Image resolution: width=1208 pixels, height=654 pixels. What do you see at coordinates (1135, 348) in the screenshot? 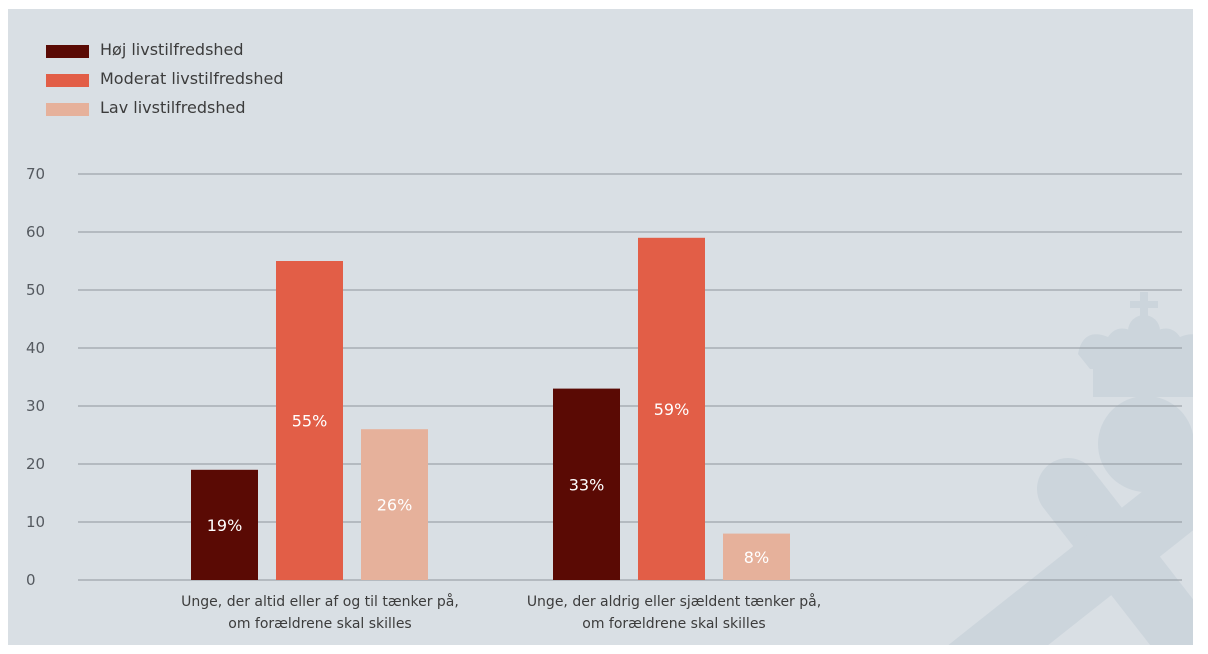
I see `watermark-crown-top` at bounding box center [1135, 348].